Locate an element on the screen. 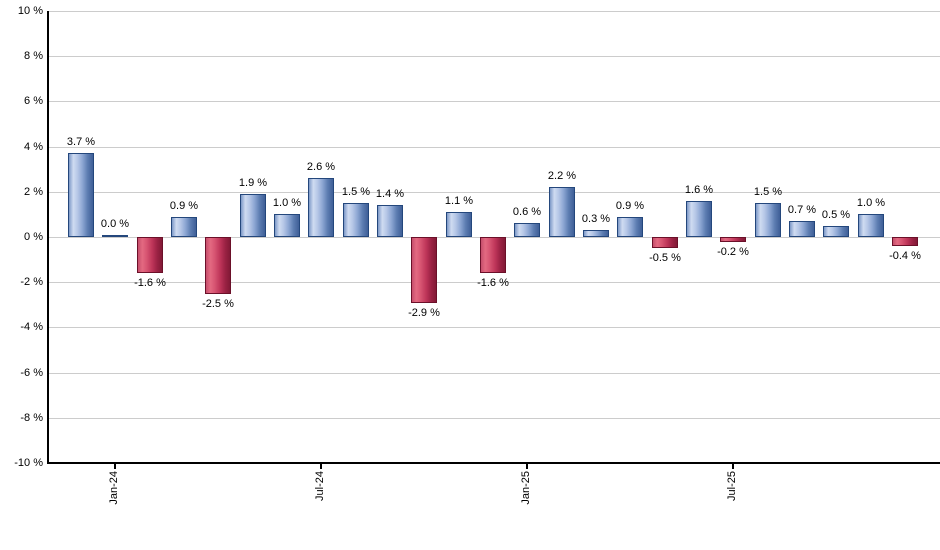 The width and height of the screenshot is (940, 550). y-tick-label: -2 % is located at coordinates (31, 282).